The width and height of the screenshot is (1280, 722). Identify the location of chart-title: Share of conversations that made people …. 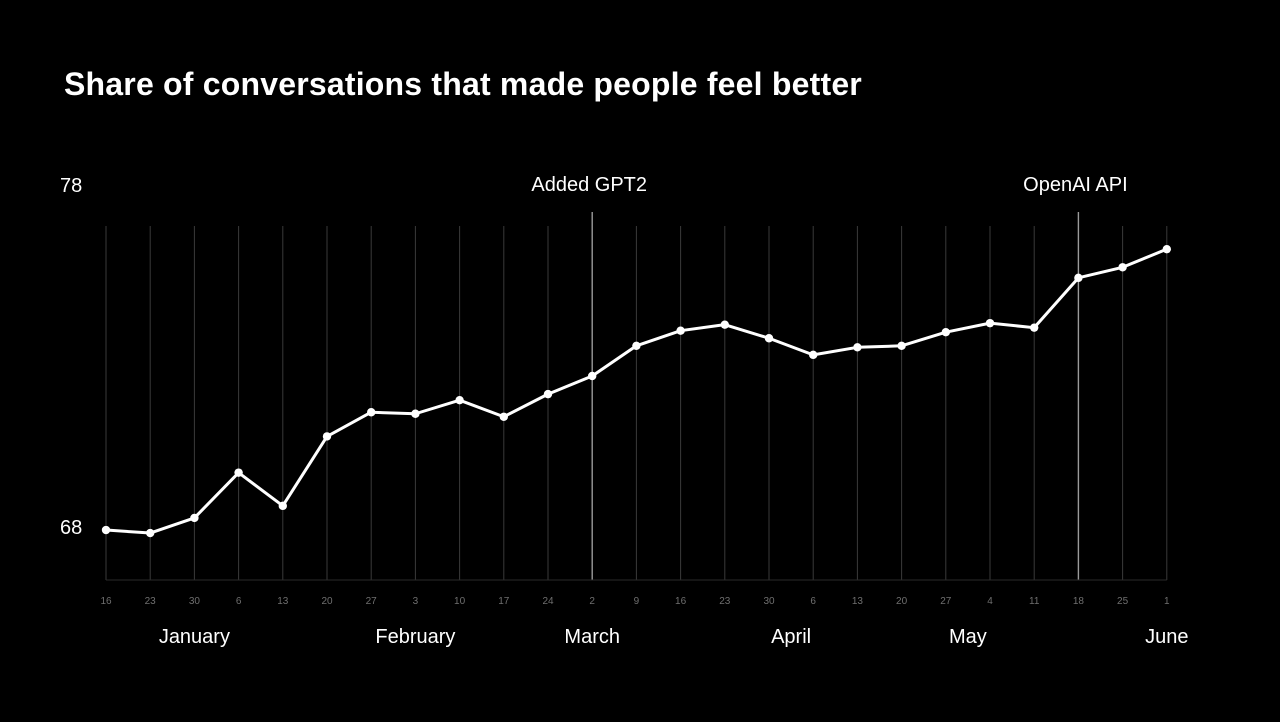
(463, 84).